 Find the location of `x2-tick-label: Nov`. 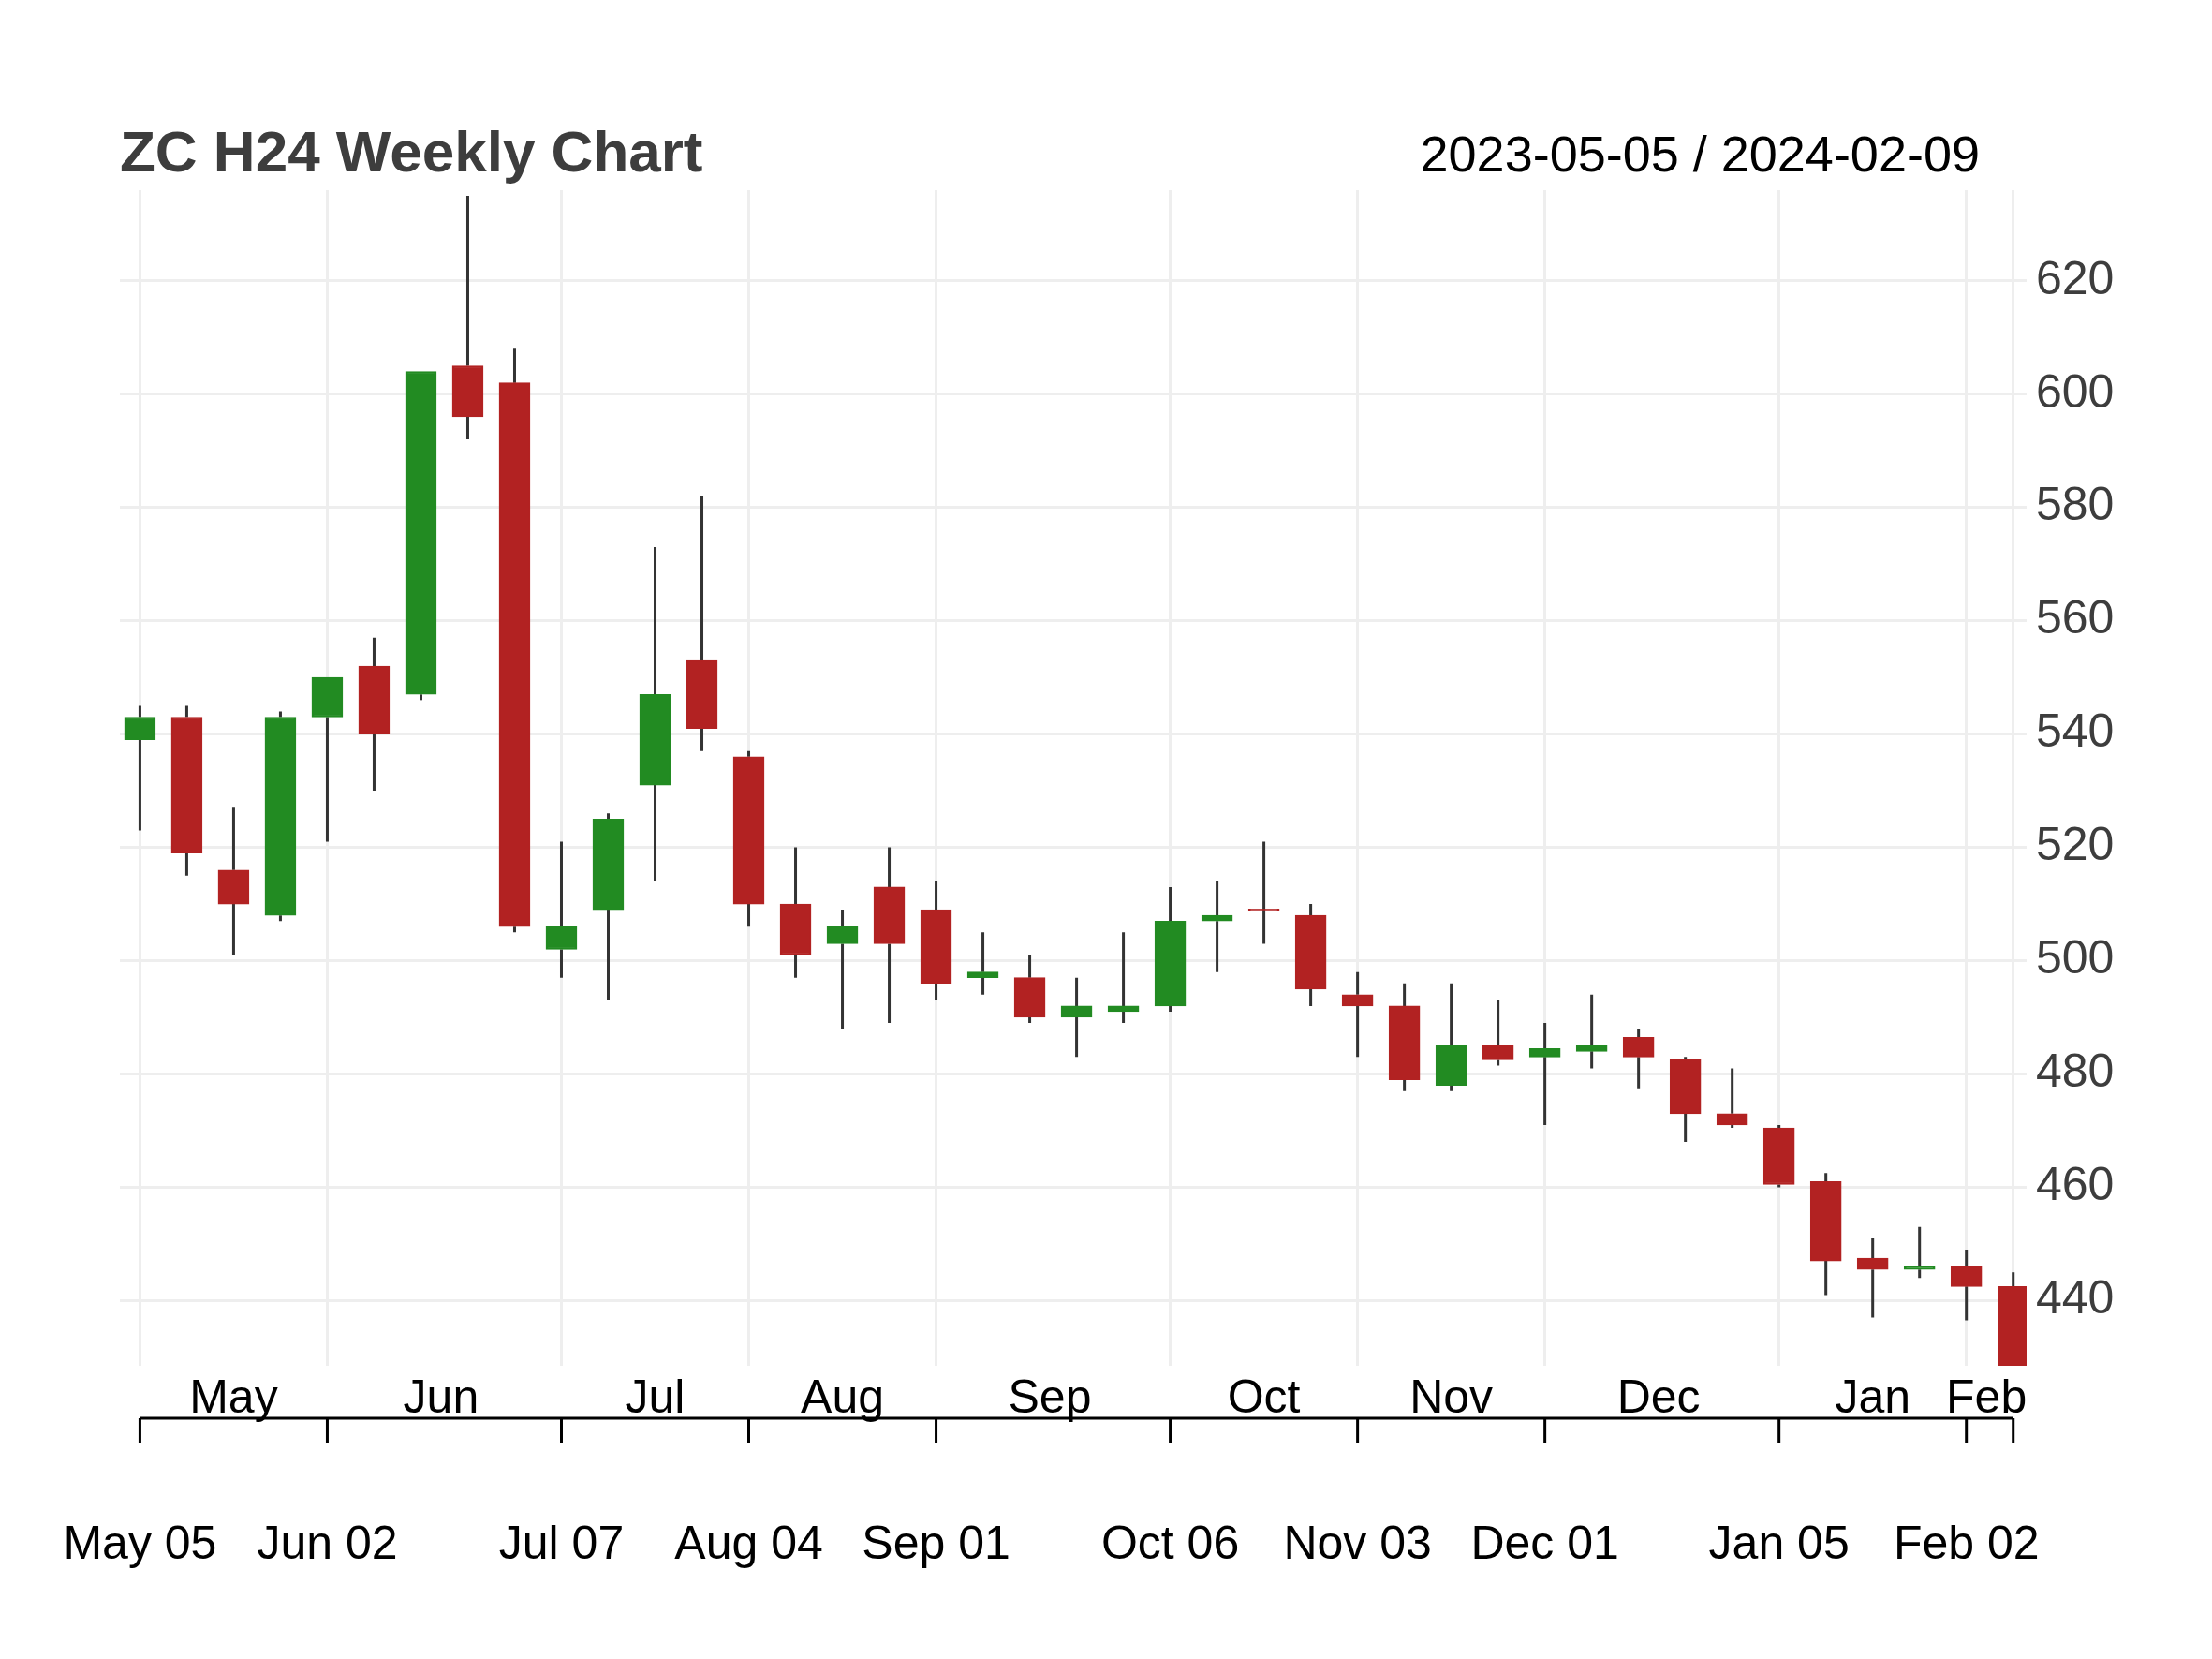

x2-tick-label: Nov is located at coordinates (1451, 1397).